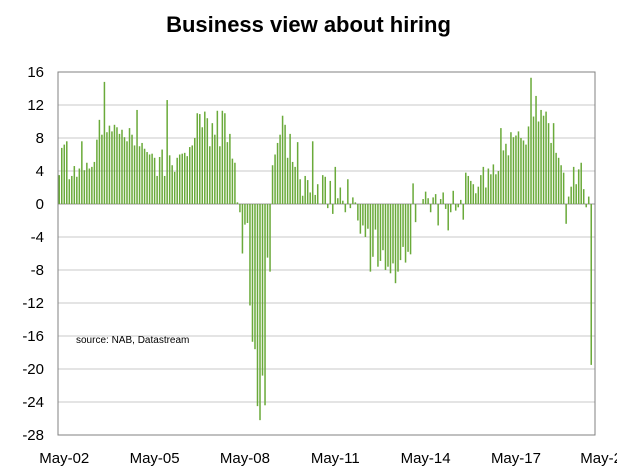  I want to click on x-tick-label: May-14, so click(426, 458).